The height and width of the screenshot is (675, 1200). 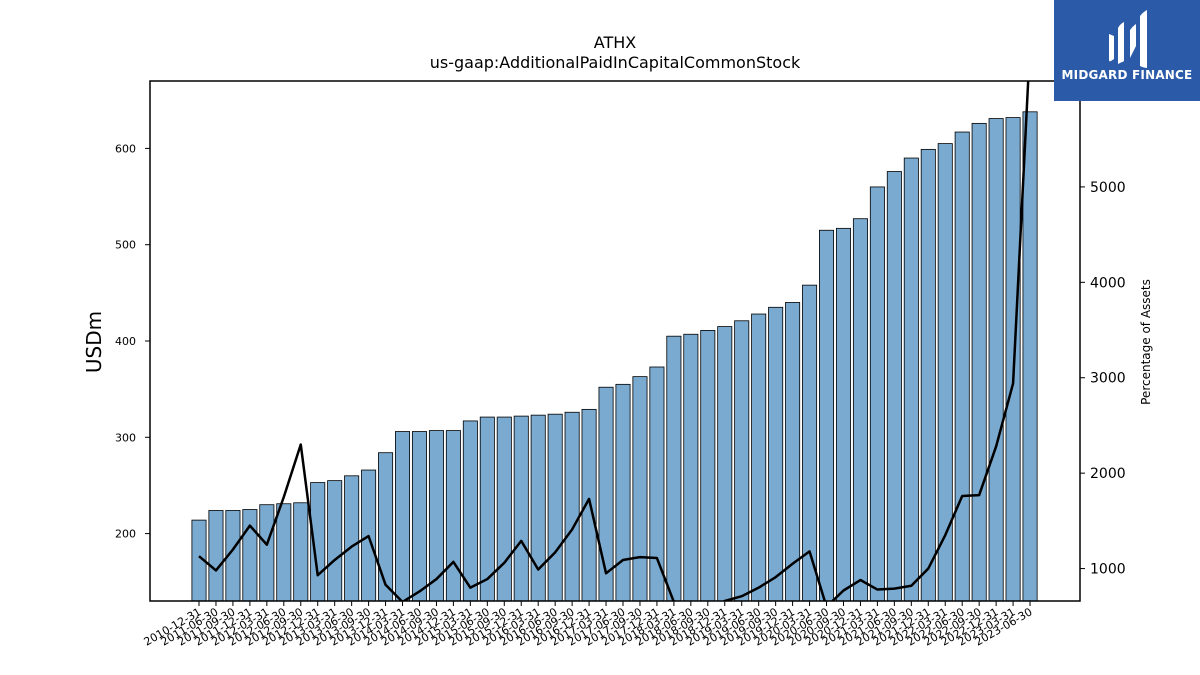 What do you see at coordinates (1108, 188) in the screenshot?
I see `y2-tick-label: 5000` at bounding box center [1108, 188].